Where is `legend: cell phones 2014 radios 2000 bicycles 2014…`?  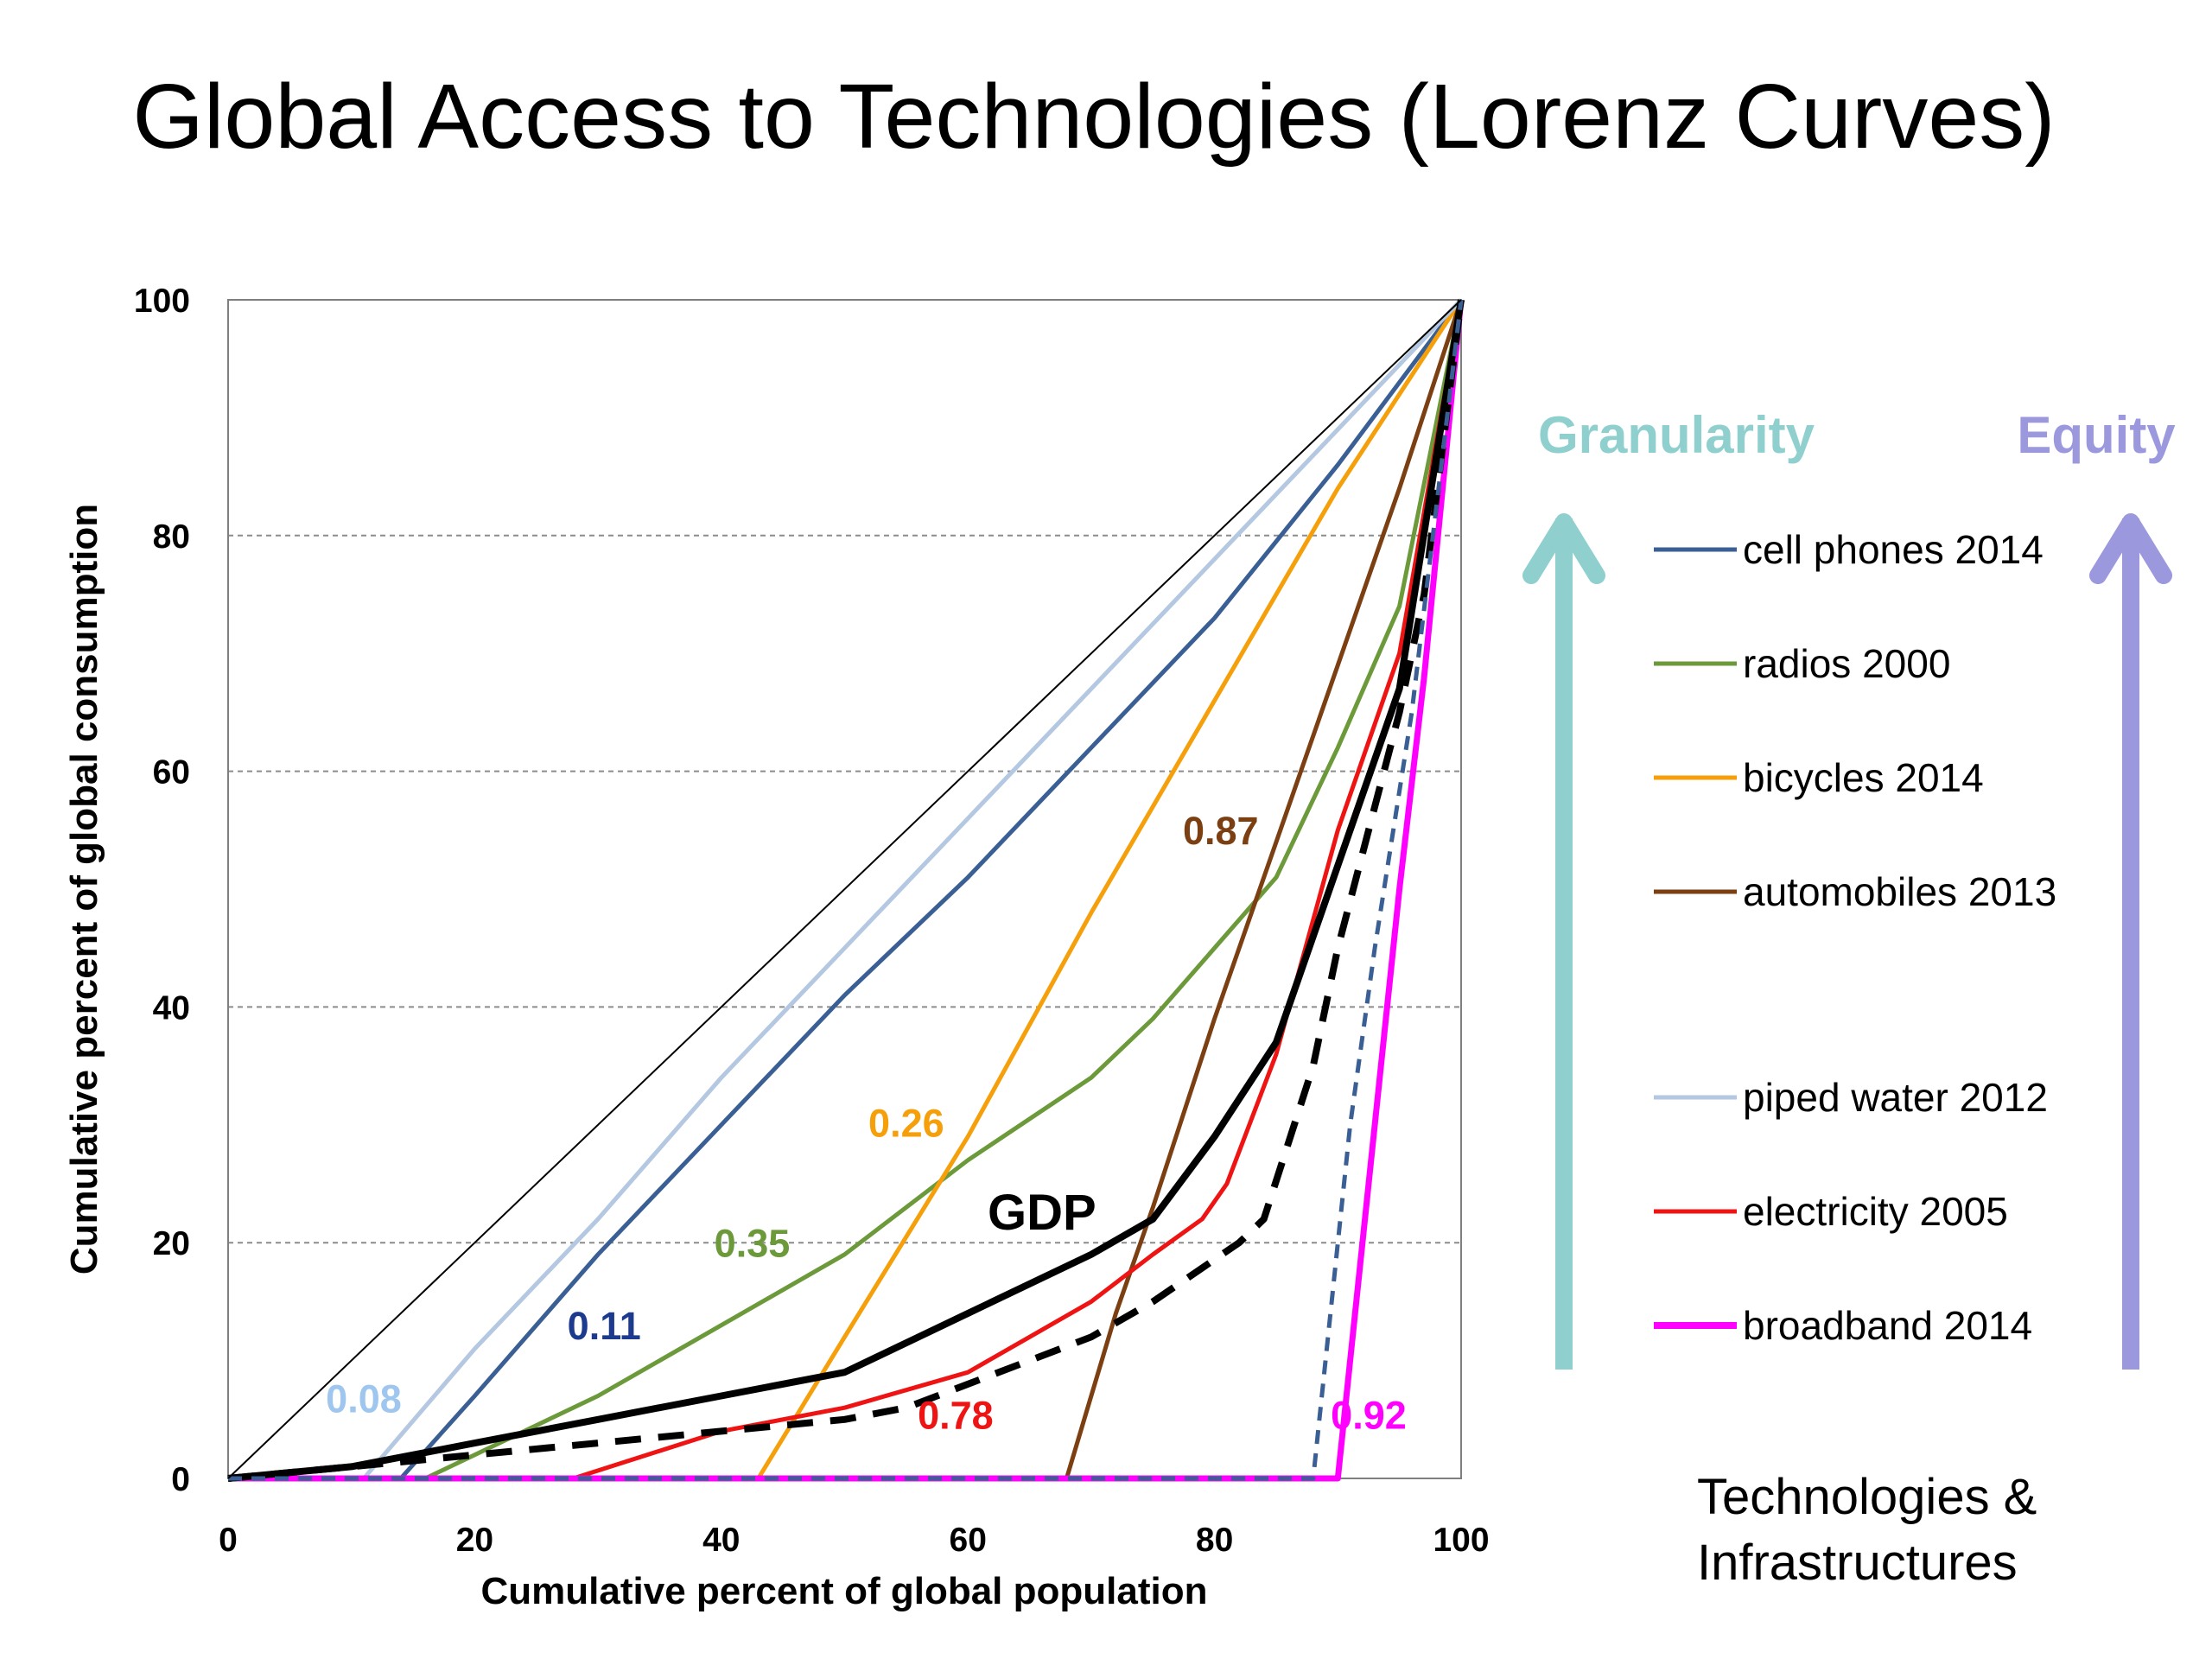
legend: cell phones 2014 radios 2000 bicycles 2014… is located at coordinates (1855, 937).